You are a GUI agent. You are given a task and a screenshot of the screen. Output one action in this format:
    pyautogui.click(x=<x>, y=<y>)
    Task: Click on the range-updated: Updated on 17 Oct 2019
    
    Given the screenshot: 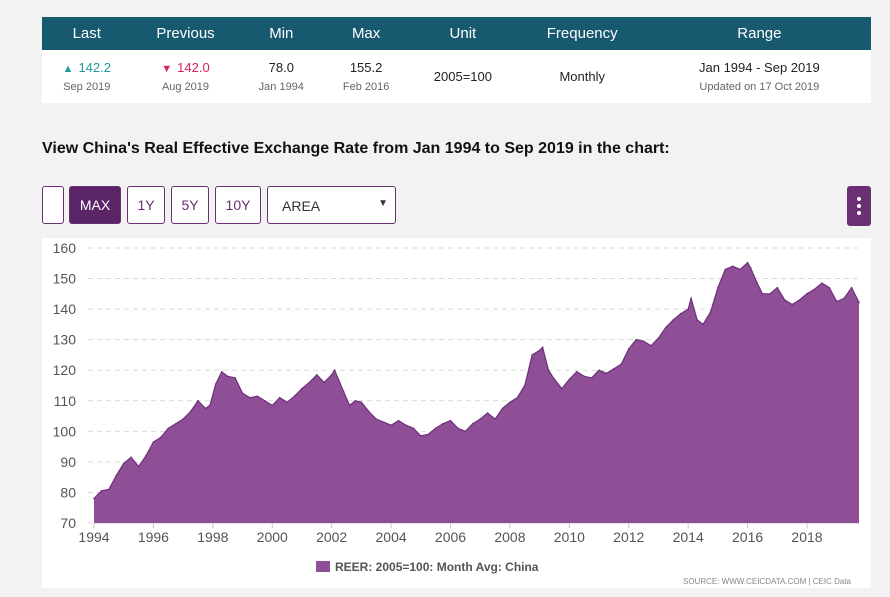 What is the action you would take?
    pyautogui.click(x=759, y=87)
    